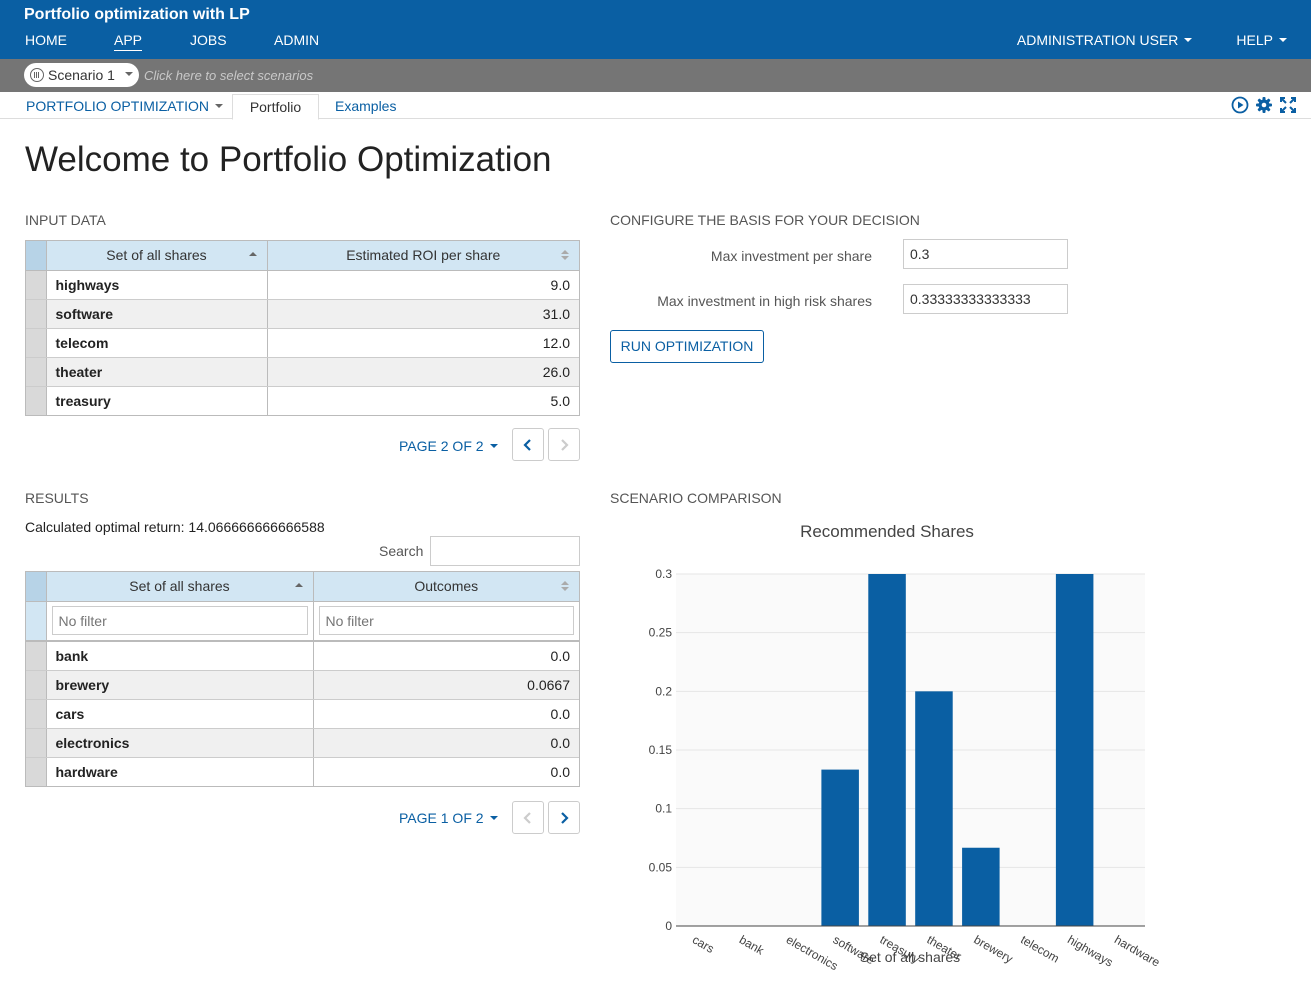 The image size is (1311, 995). I want to click on table-row: brewery 0.0667, so click(302, 685).